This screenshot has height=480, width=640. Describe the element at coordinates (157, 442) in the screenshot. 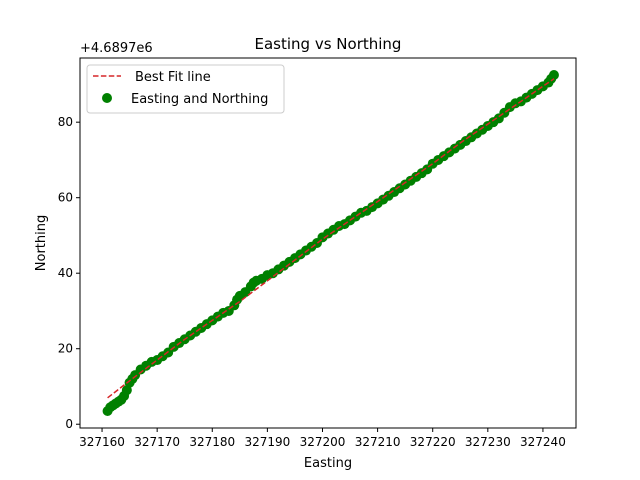

I see `x-tick-label: 327170` at that location.